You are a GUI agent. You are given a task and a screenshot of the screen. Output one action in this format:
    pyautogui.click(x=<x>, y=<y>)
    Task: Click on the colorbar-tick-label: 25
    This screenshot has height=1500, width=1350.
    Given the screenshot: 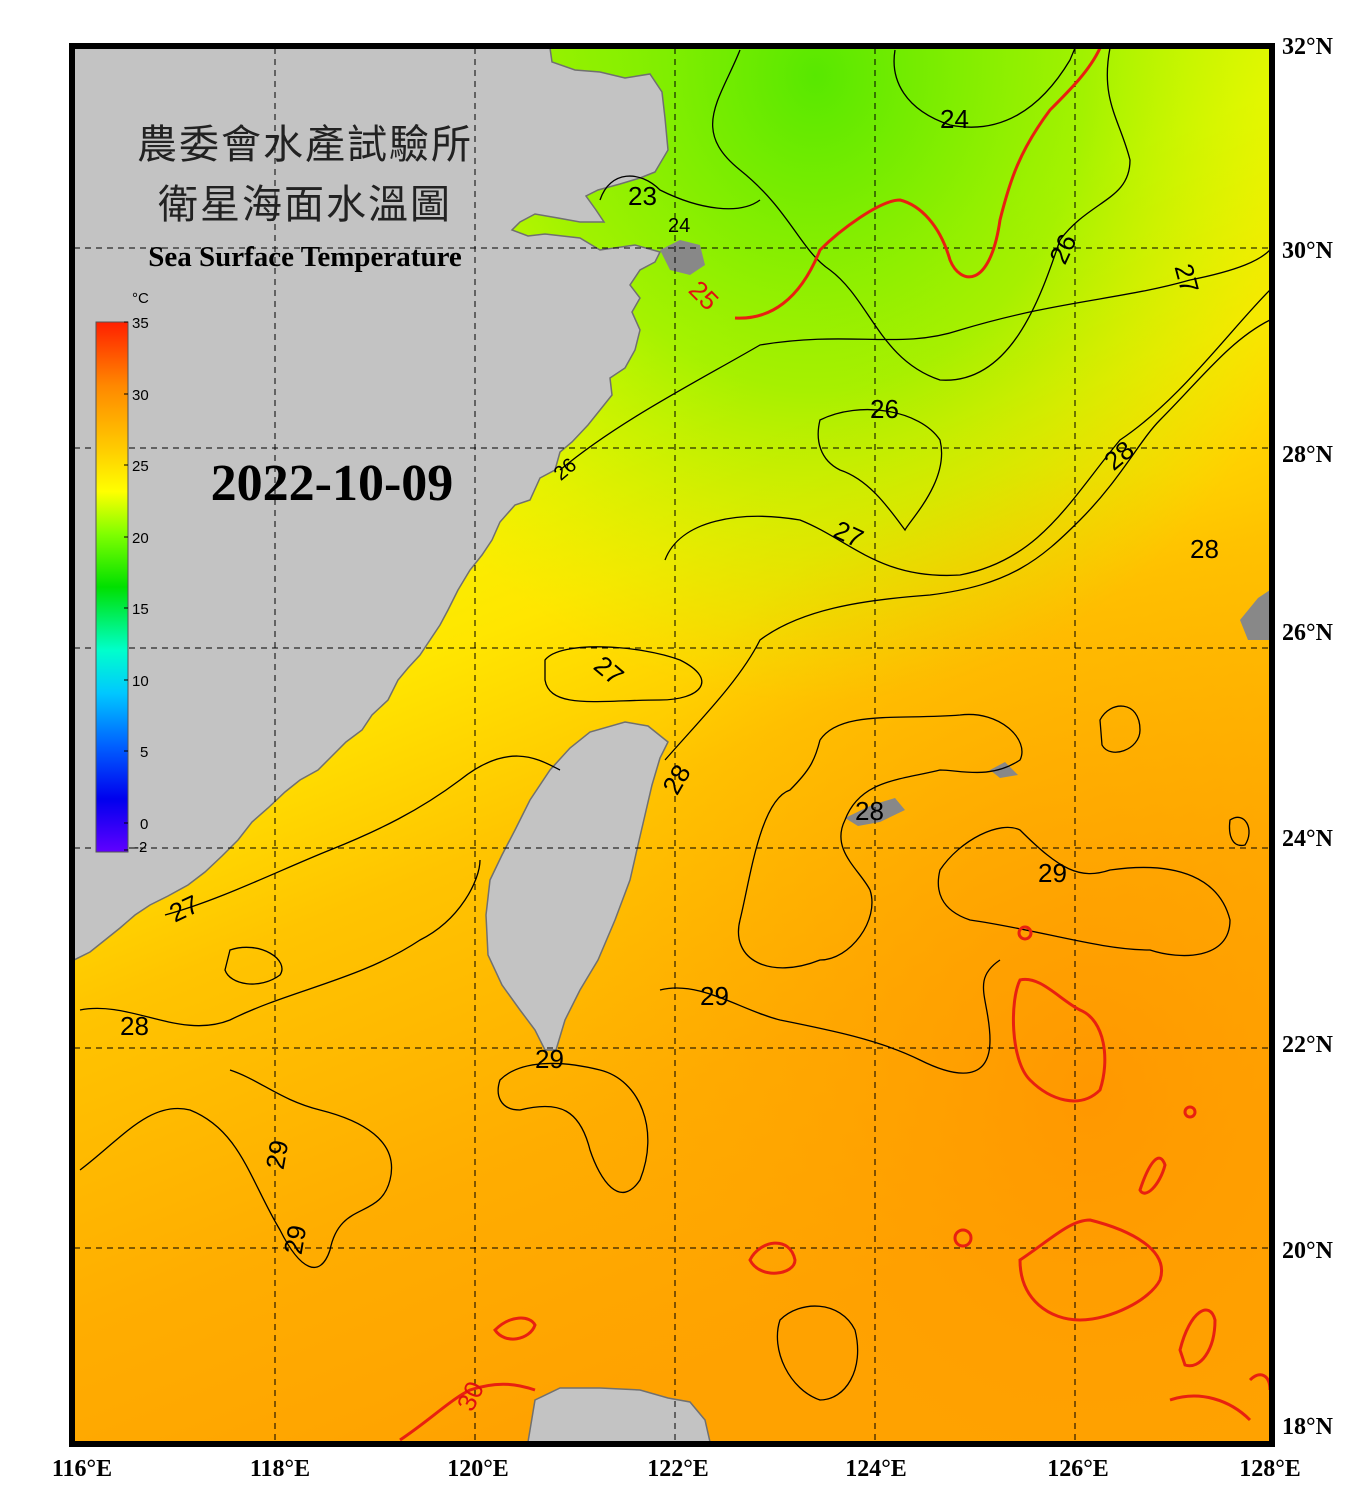 What is the action you would take?
    pyautogui.click(x=140, y=466)
    